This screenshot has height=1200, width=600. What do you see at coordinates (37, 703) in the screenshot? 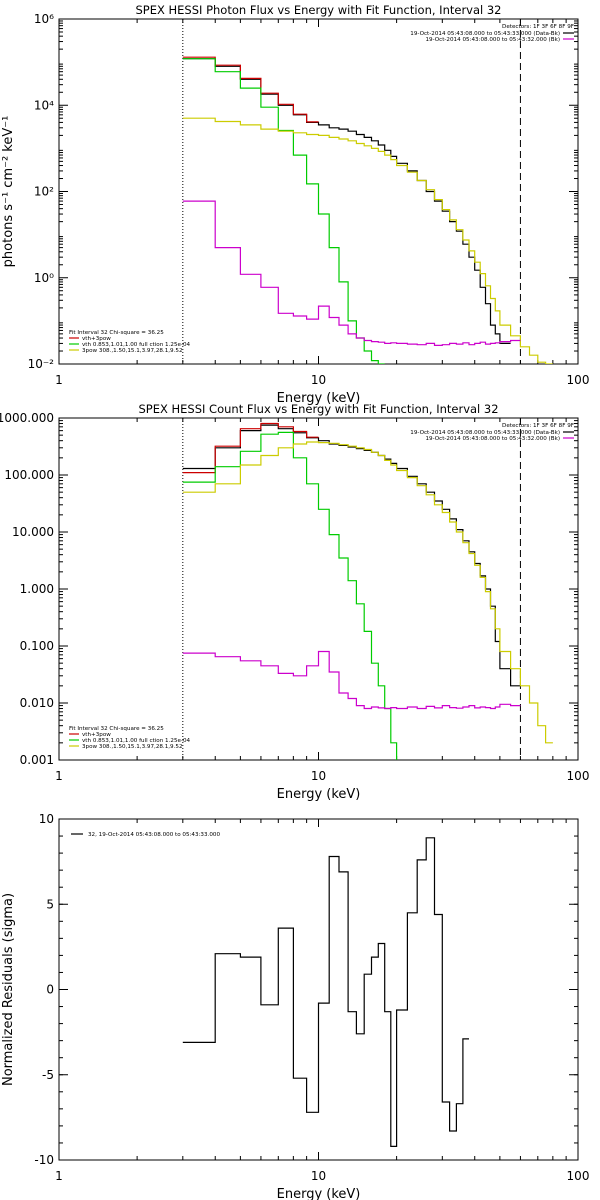
I see `y-tick-label: 0.010` at bounding box center [37, 703].